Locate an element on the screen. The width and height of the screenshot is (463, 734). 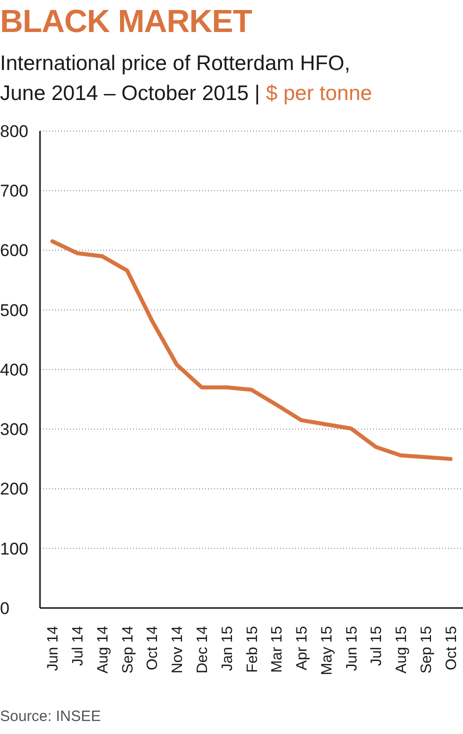
x-tick-label: Aug 15 is located at coordinates (401, 650).